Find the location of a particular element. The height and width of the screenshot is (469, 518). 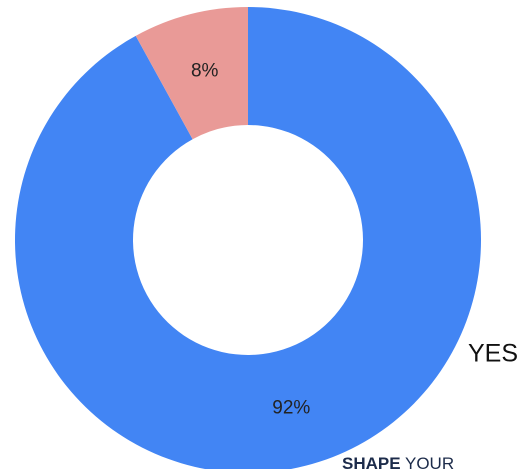

footer-word: SHAPE is located at coordinates (371, 461).